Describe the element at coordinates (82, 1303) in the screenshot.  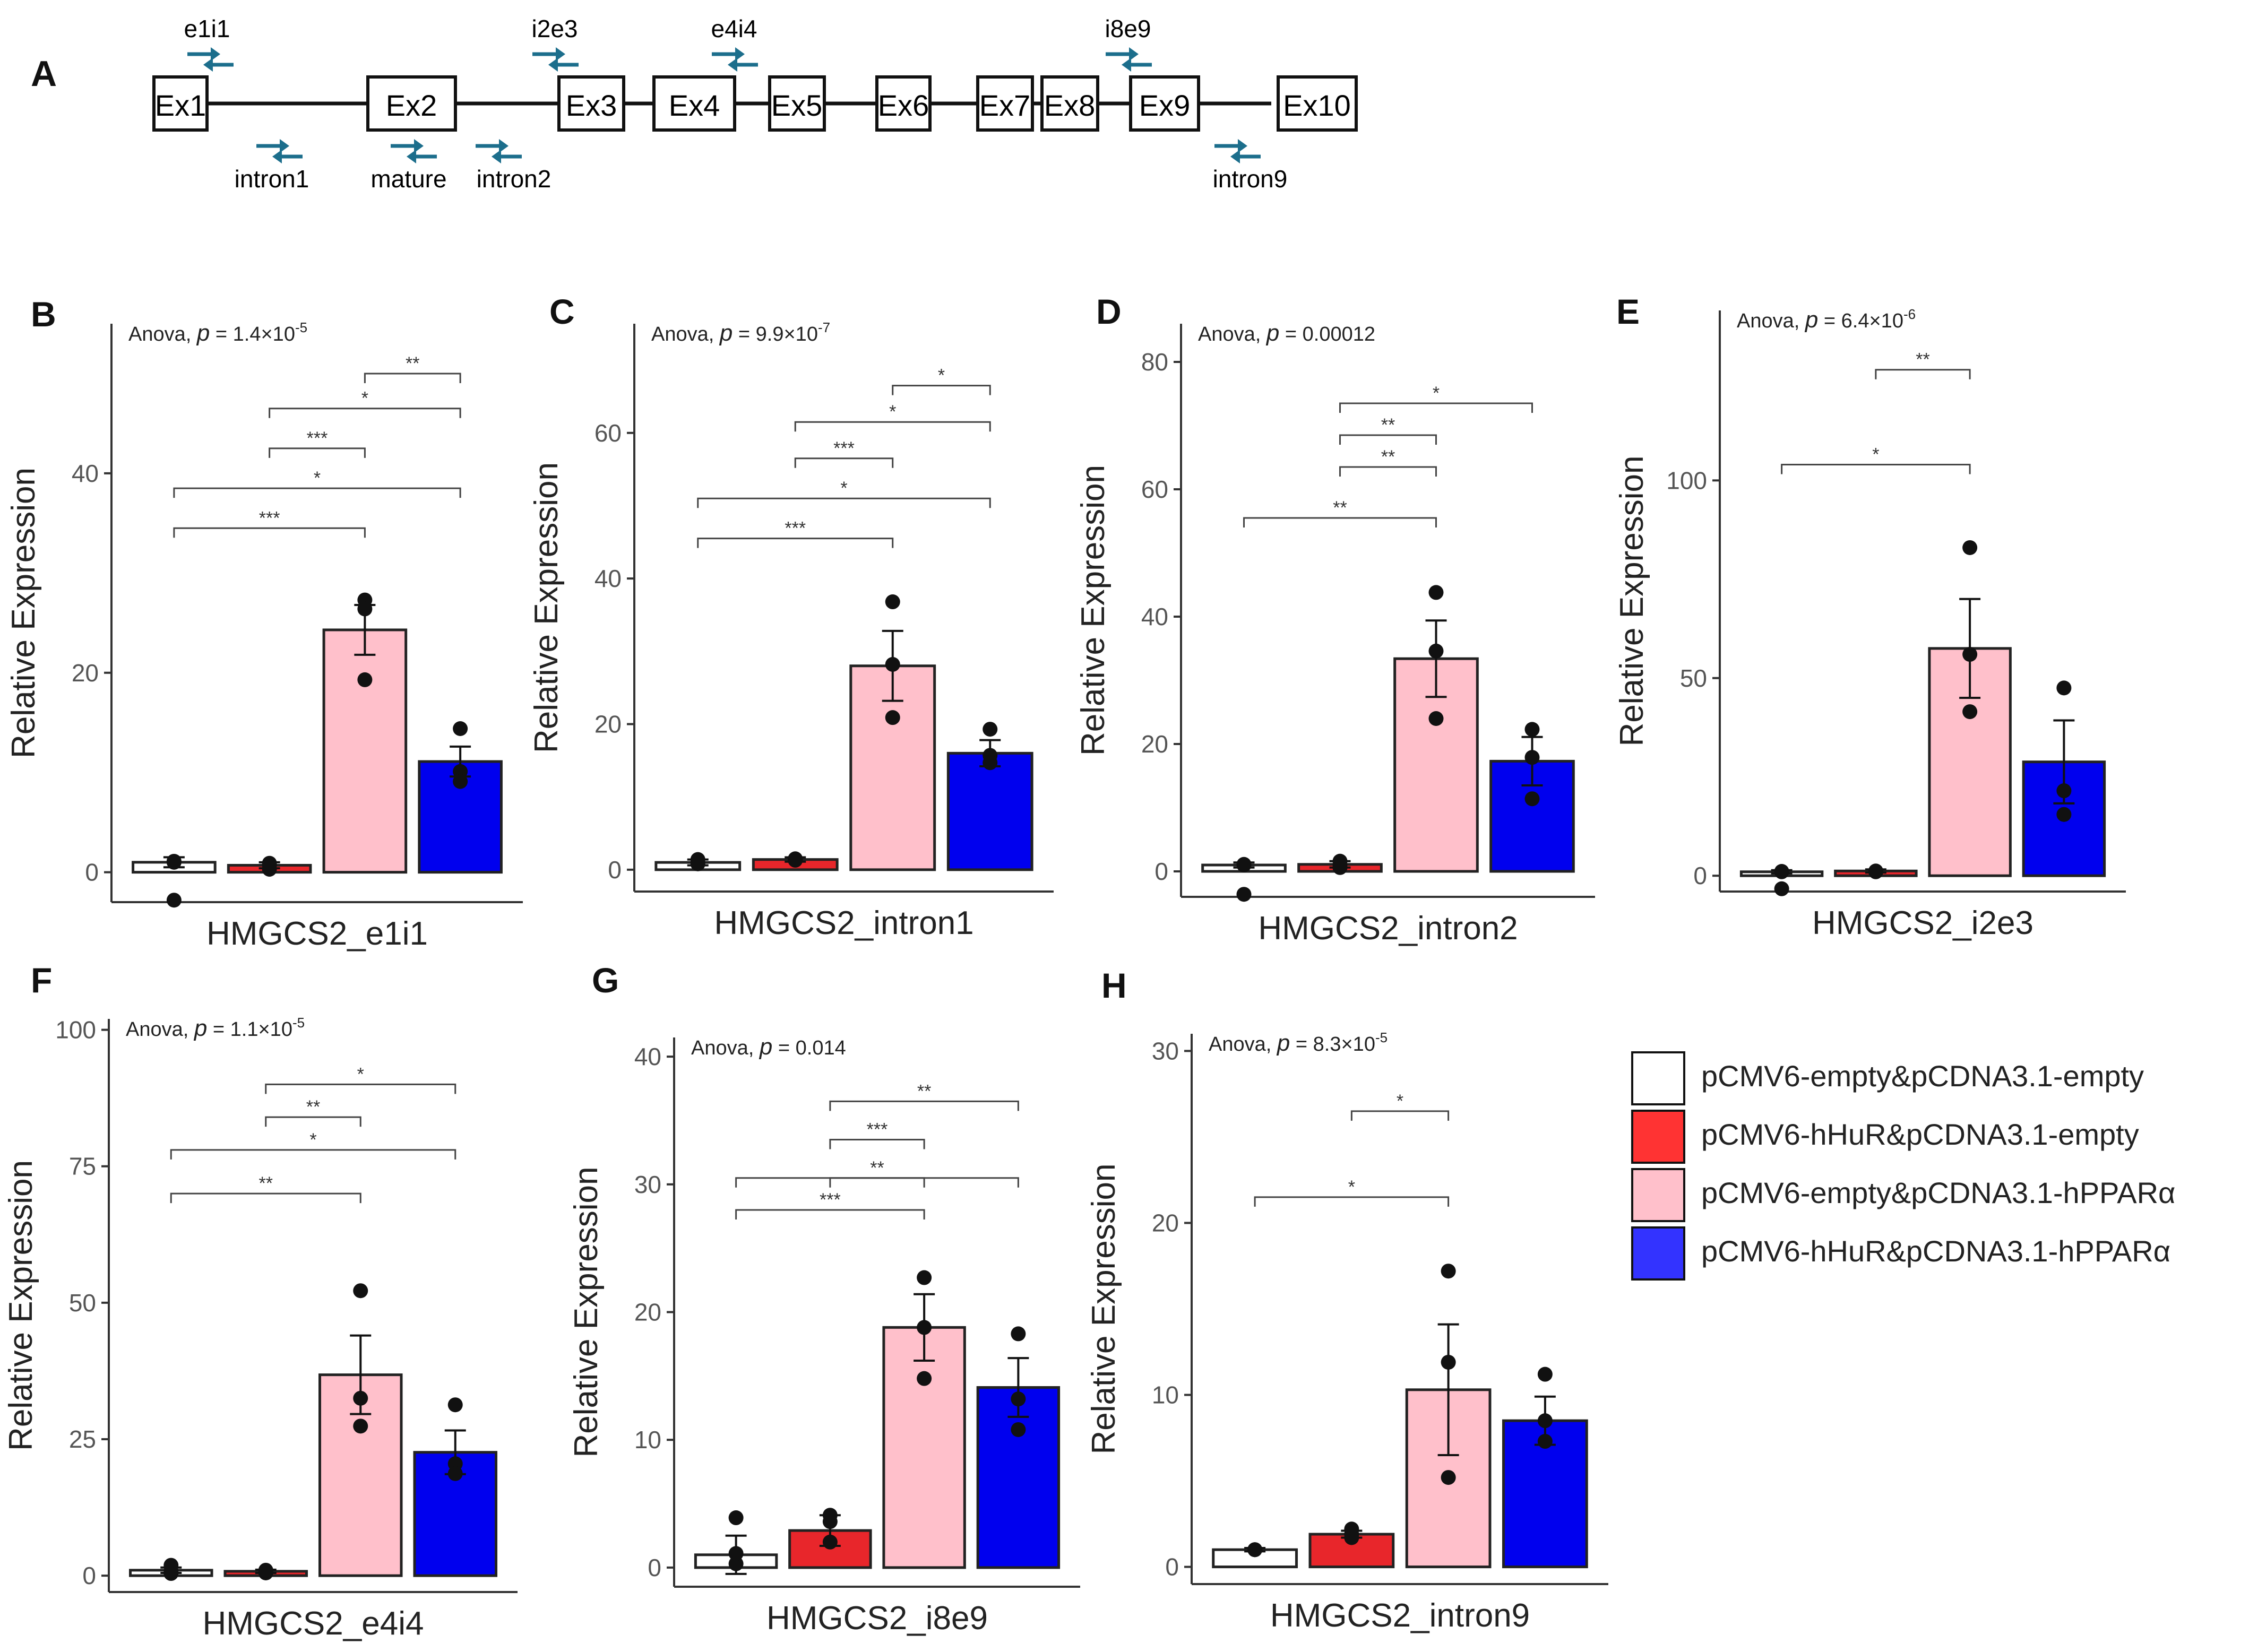
I see `y-tick-label: 50` at that location.